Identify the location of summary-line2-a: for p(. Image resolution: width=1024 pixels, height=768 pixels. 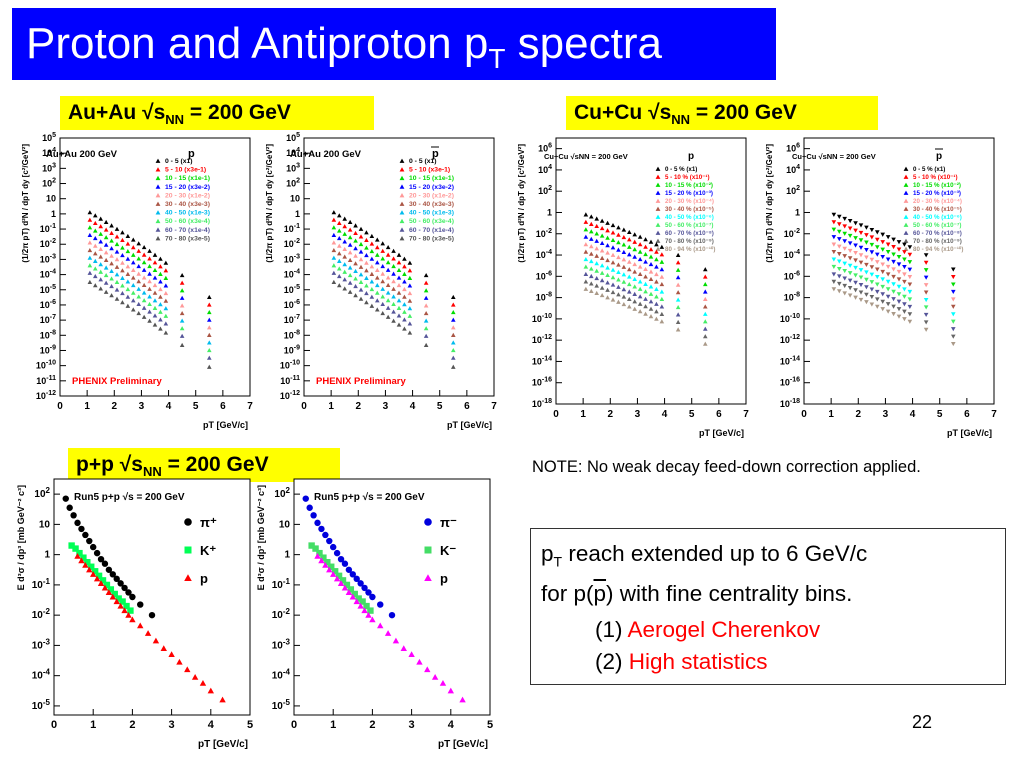
(567, 593).